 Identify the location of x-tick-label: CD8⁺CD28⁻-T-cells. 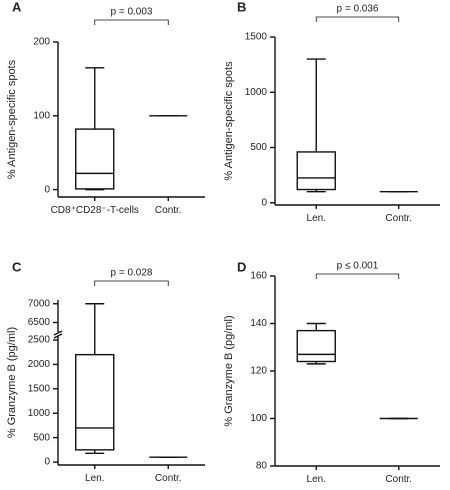
(94, 210).